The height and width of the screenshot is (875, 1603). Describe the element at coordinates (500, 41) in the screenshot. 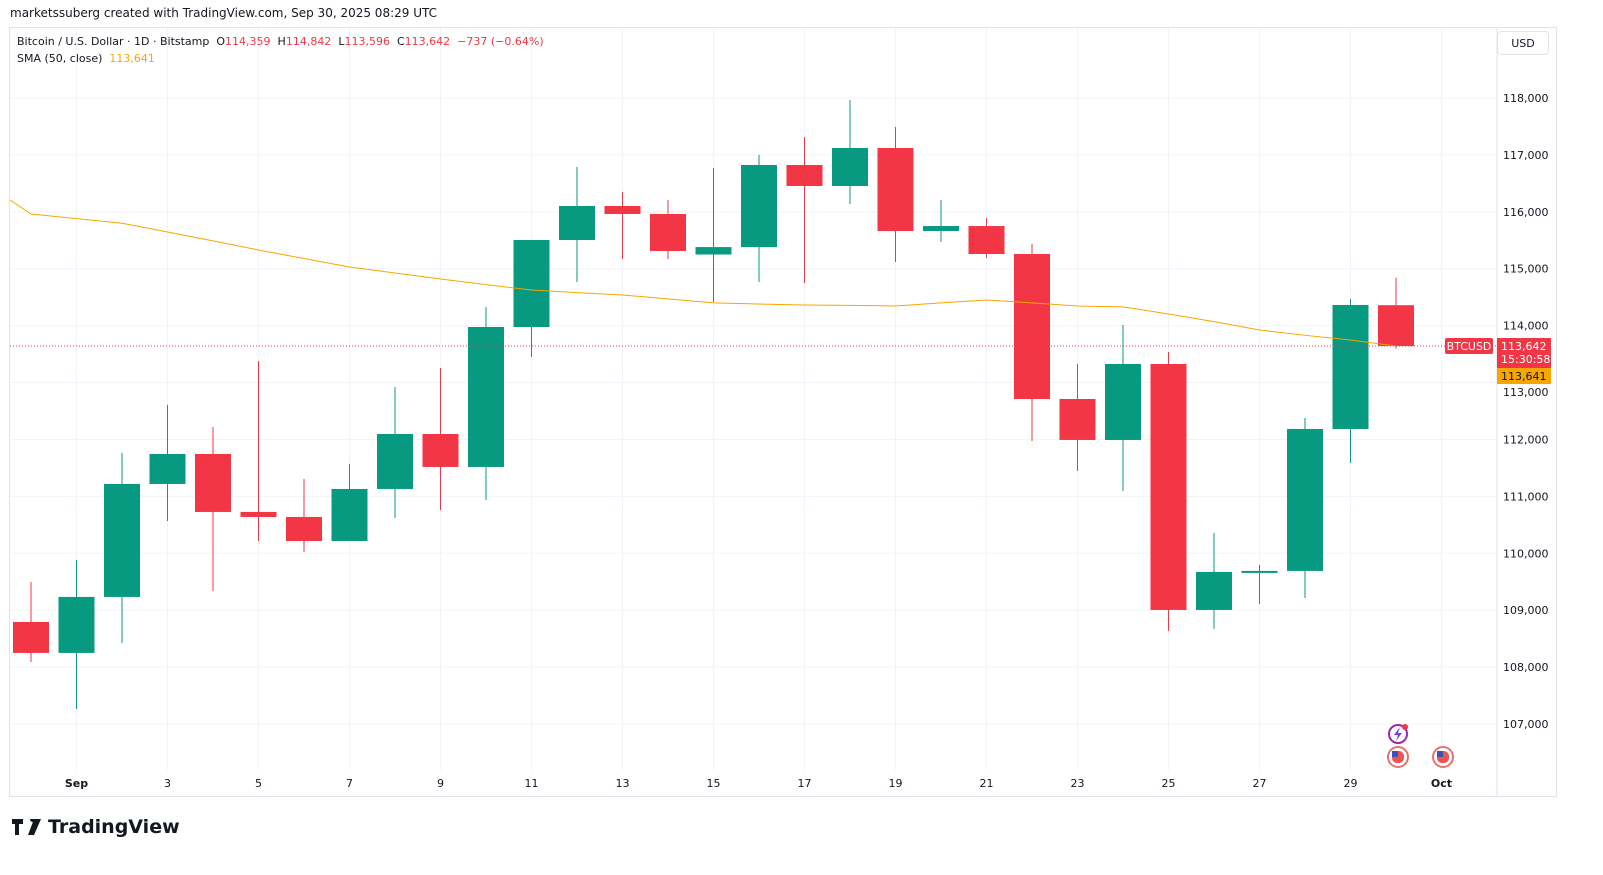

I see `change-value: −737 (−0.64%)` at that location.